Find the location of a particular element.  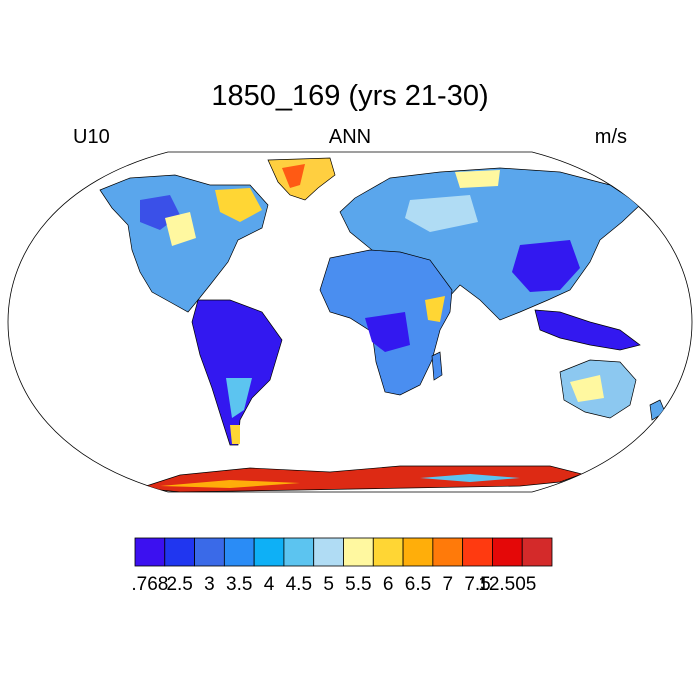

plot-title: 1850_169 (yrs 21-30) is located at coordinates (350, 96).